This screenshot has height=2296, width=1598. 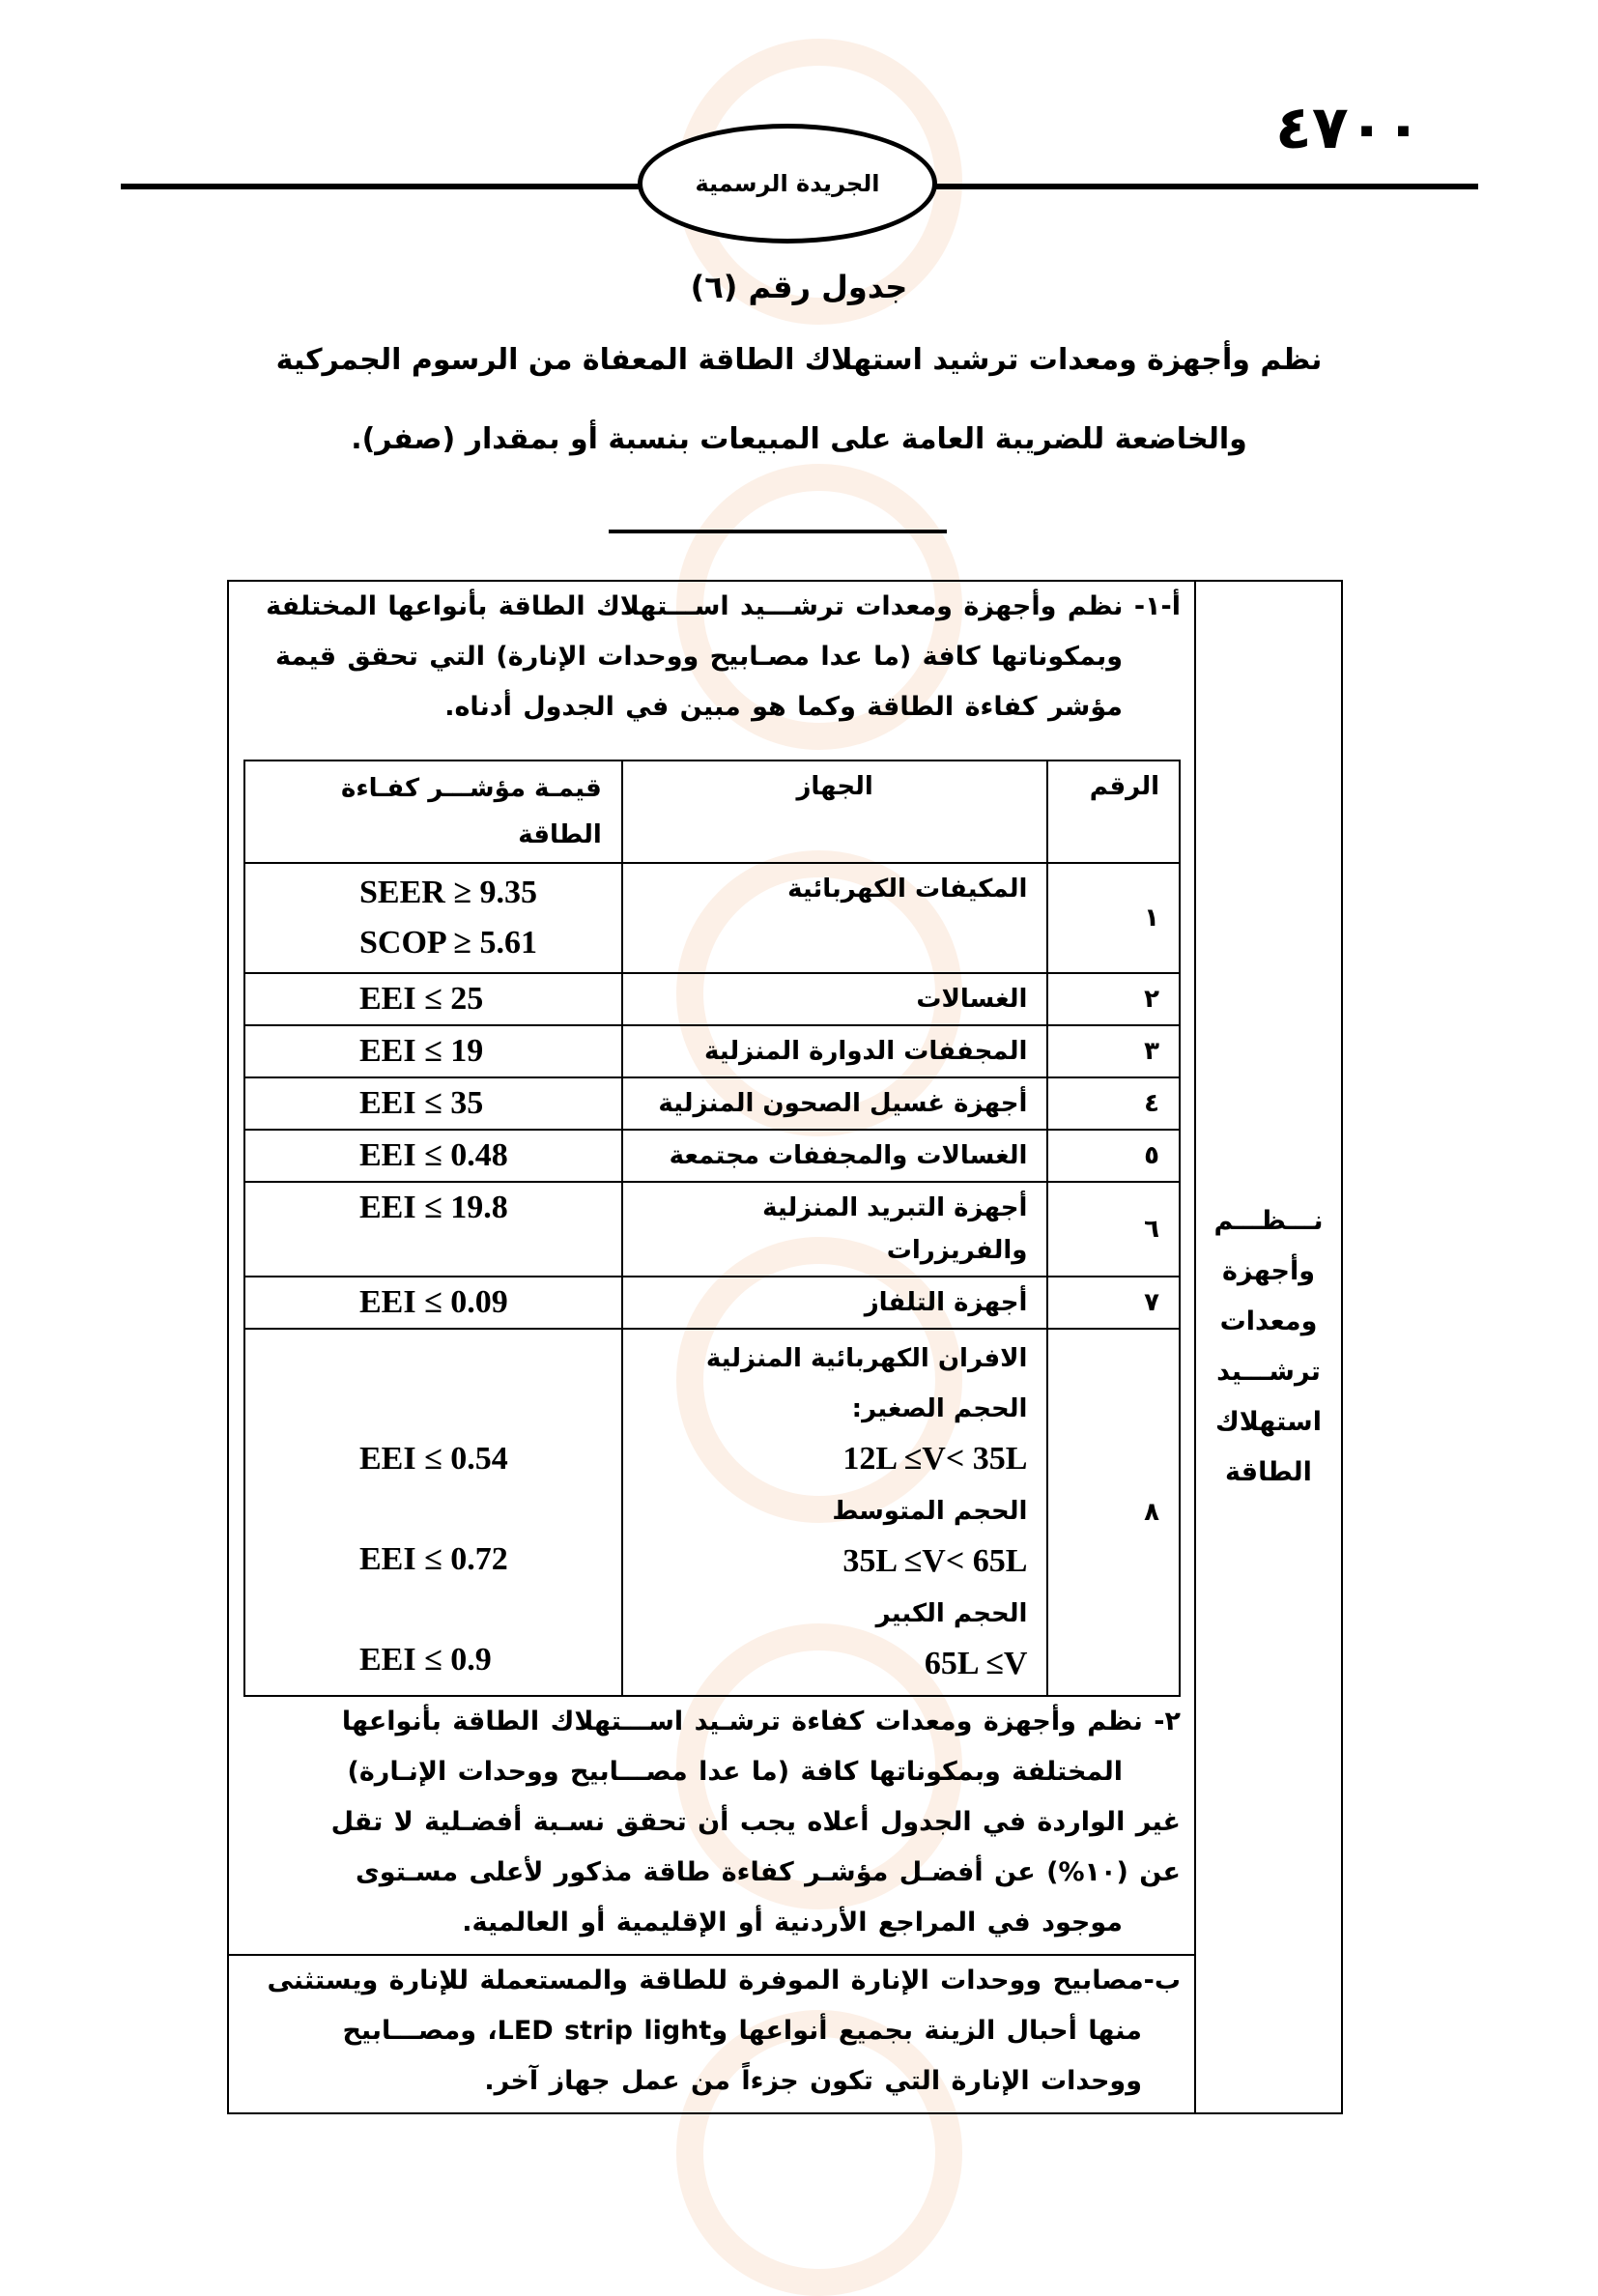 I want to click on row-num: ٨, so click(x=1113, y=1512).